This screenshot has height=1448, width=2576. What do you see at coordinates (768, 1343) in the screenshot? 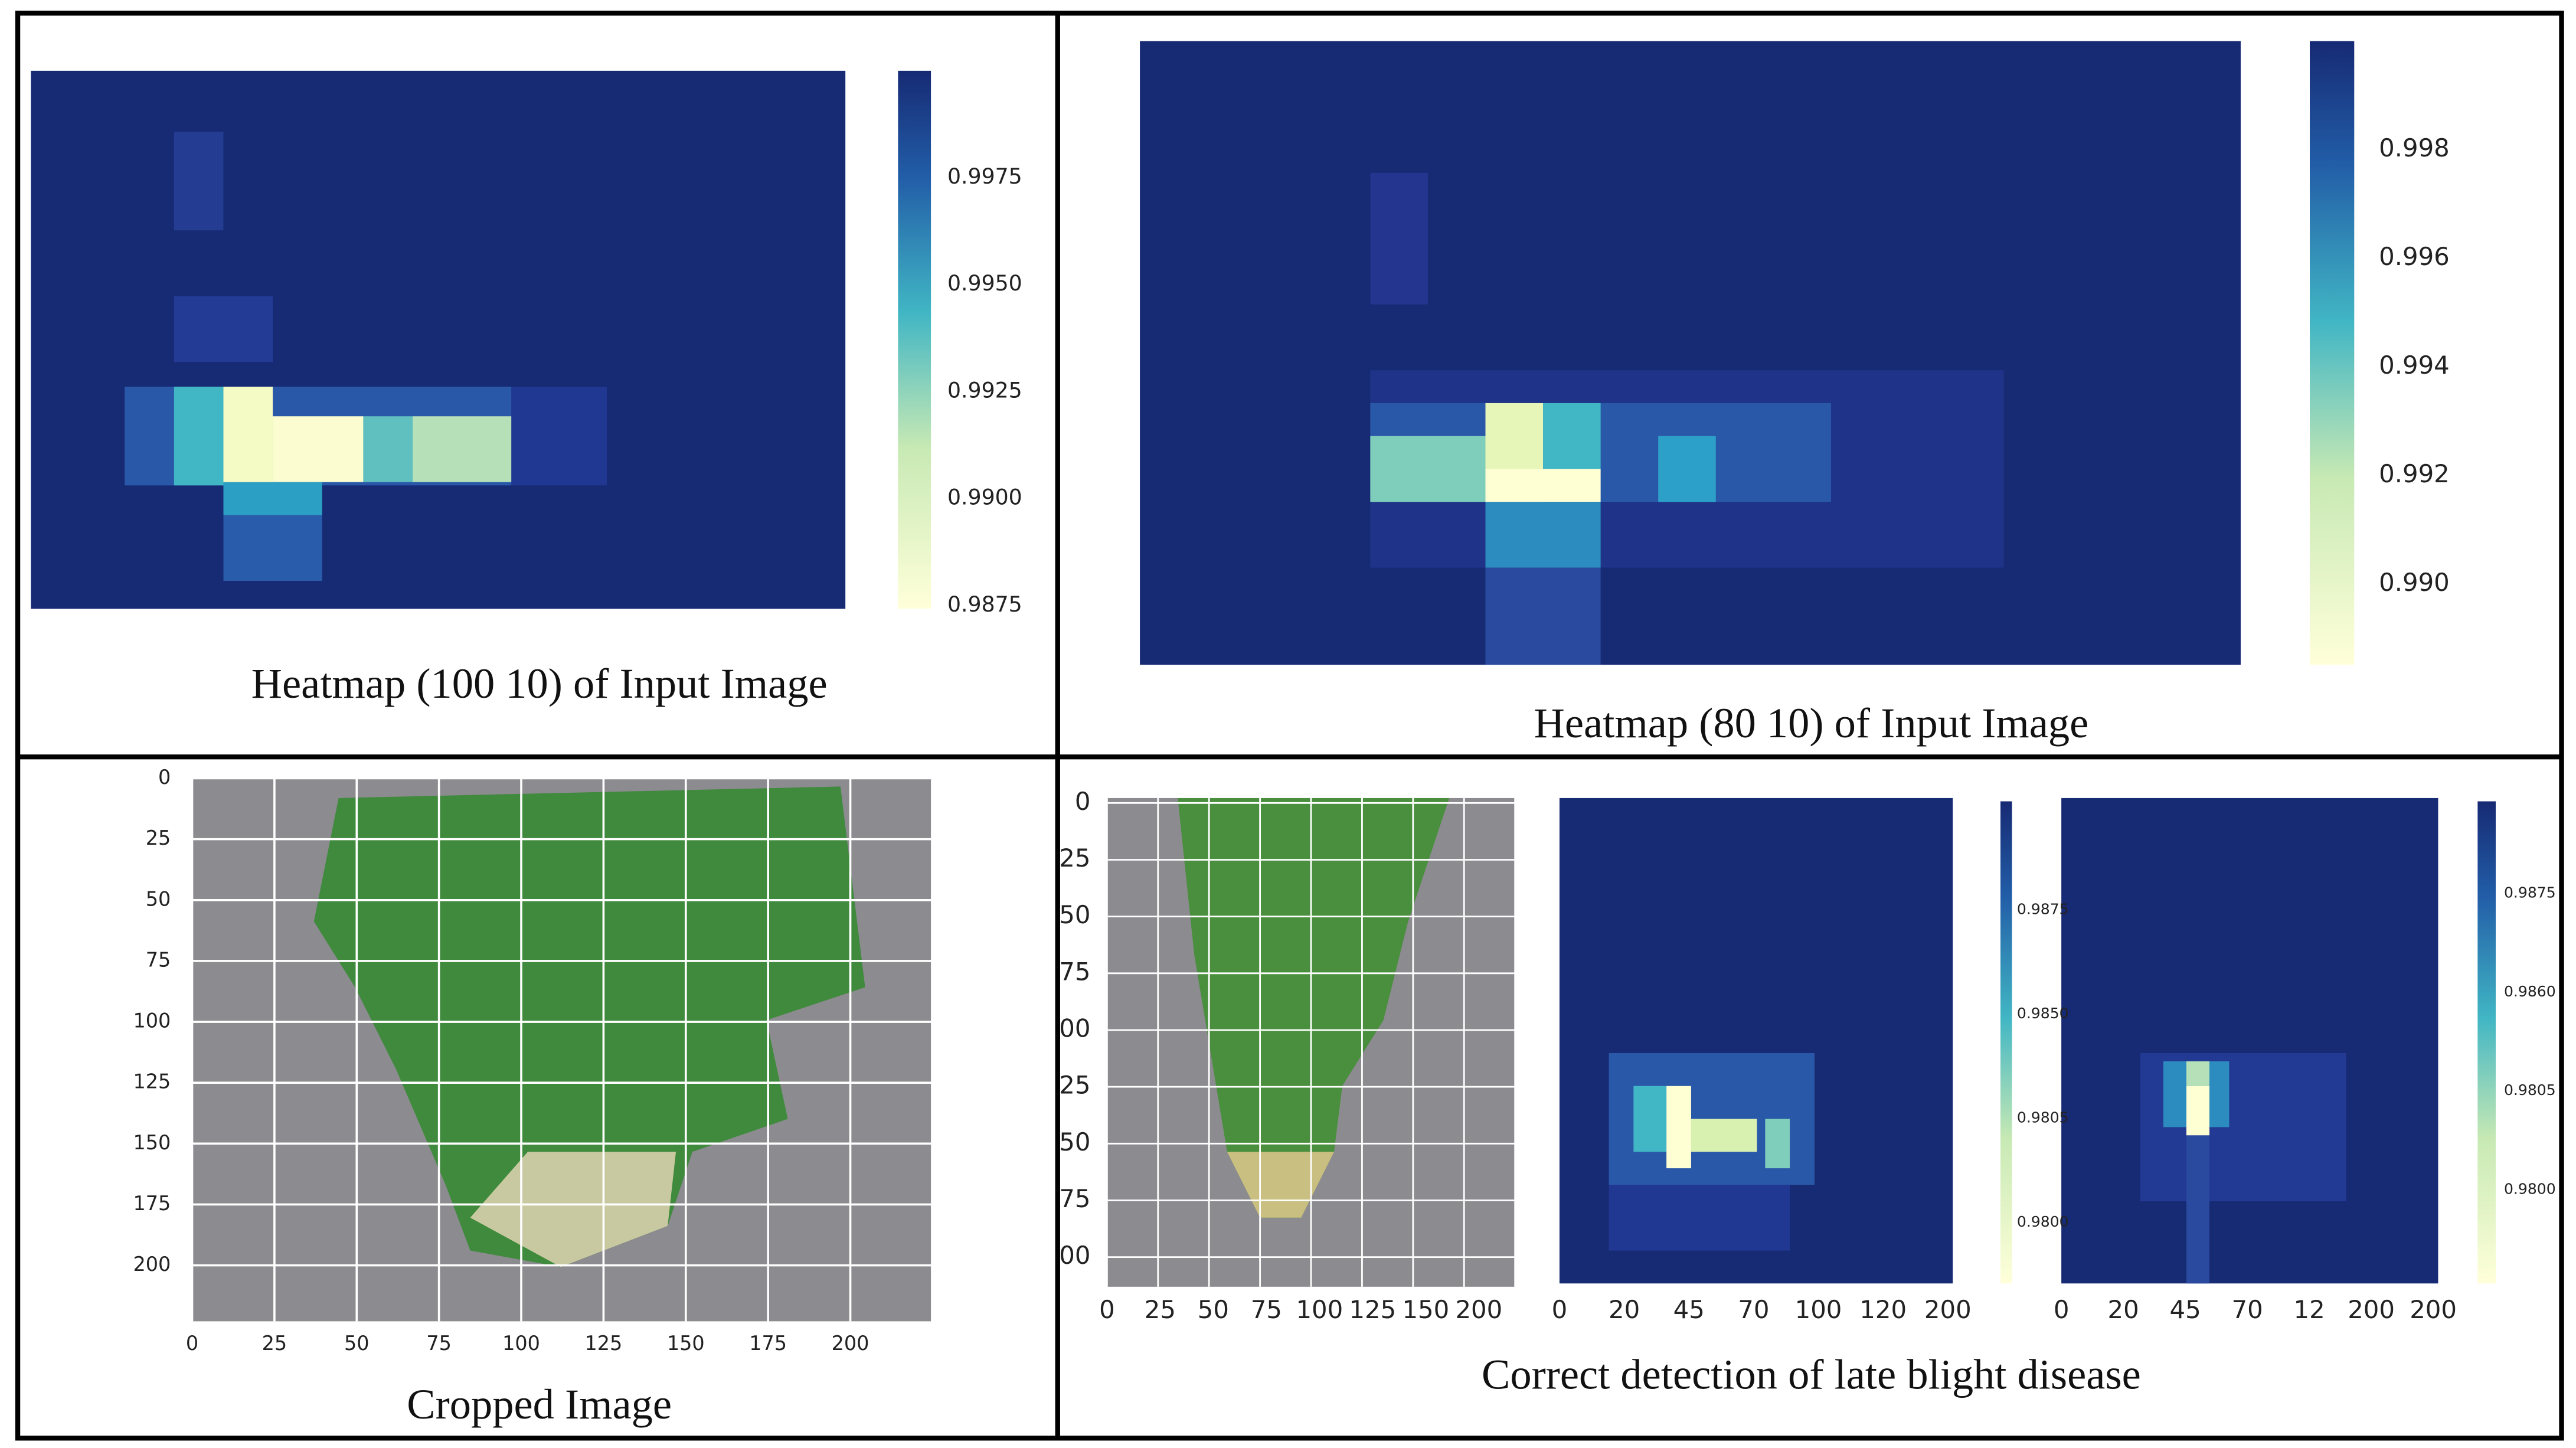
I see `x-tick-label: 175` at bounding box center [768, 1343].